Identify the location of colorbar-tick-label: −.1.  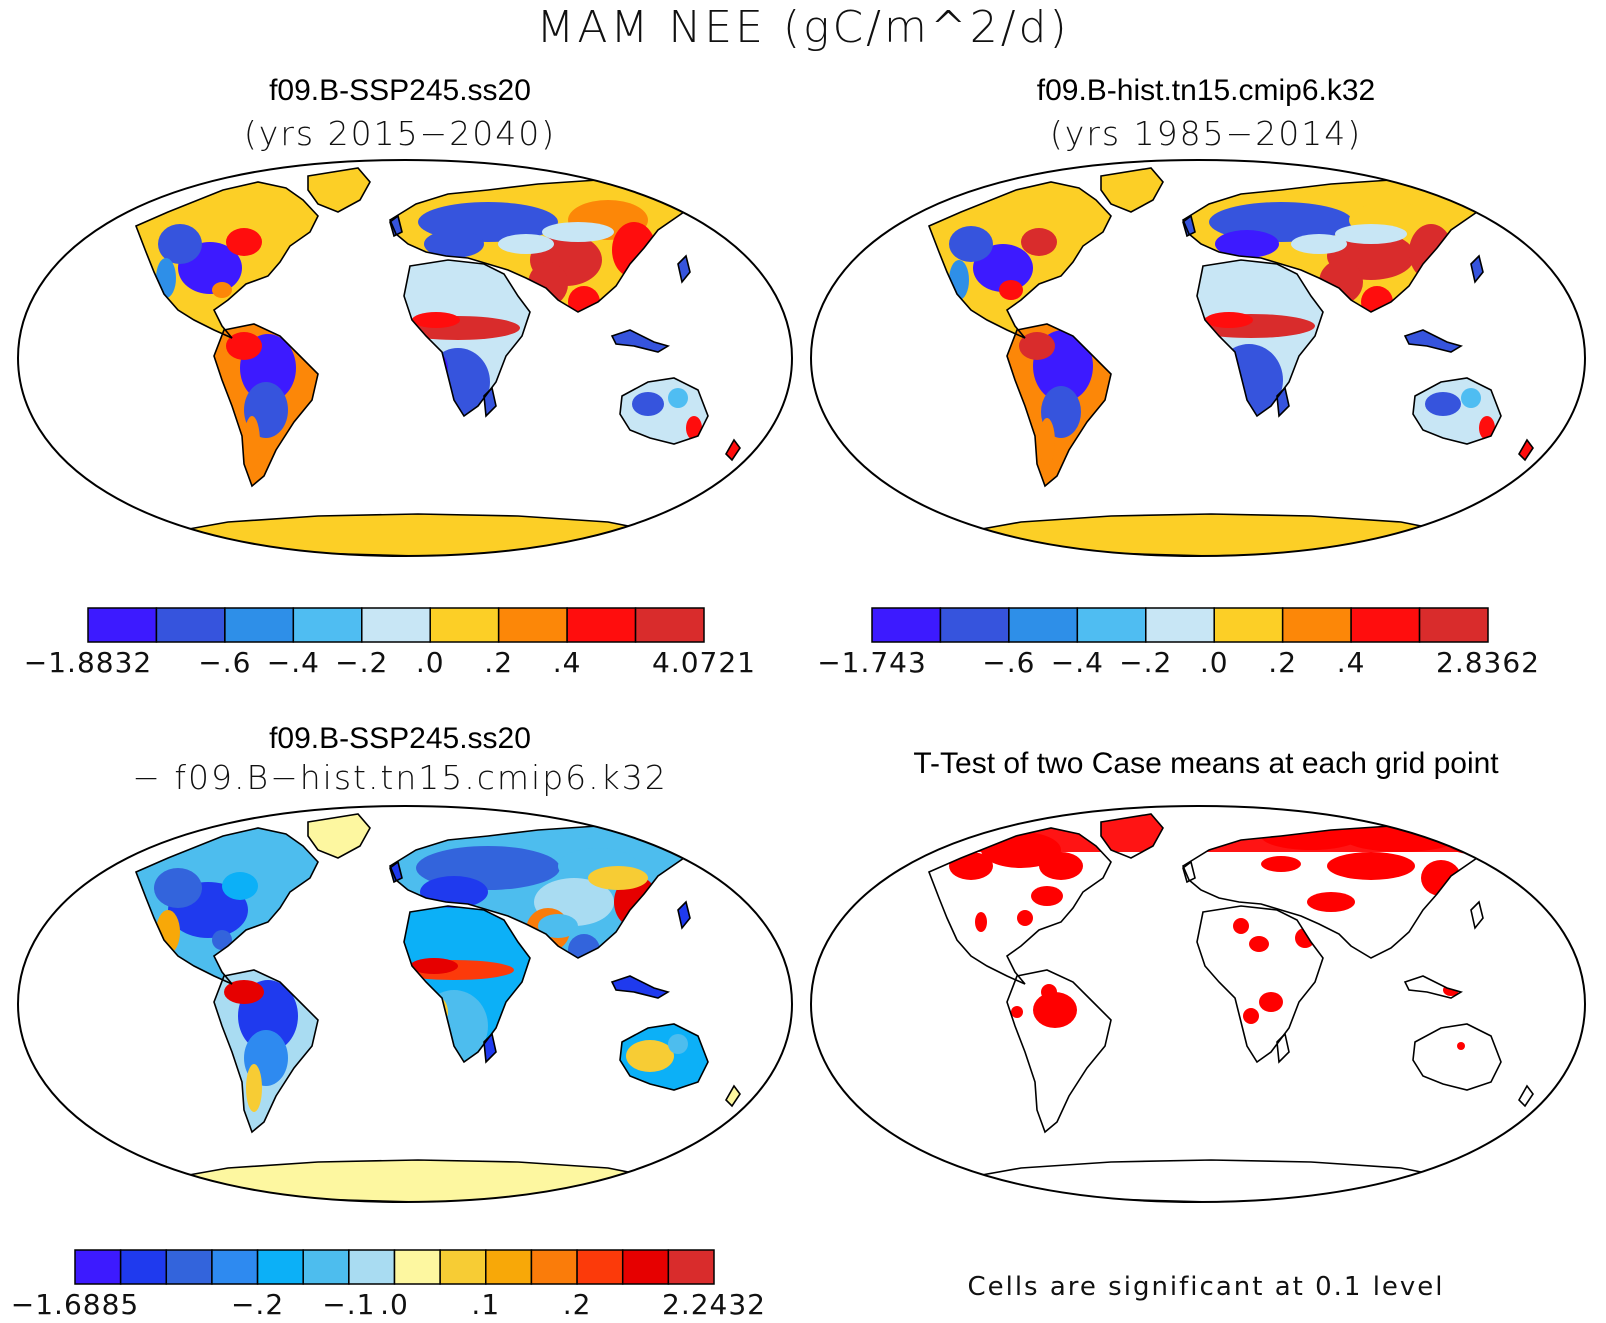
(348, 1304).